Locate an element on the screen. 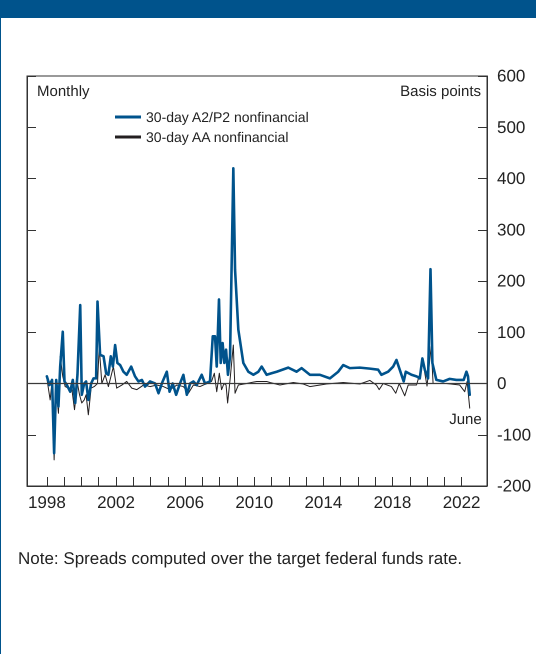 This screenshot has height=654, width=536. y-tick-label: 400 is located at coordinates (511, 178).